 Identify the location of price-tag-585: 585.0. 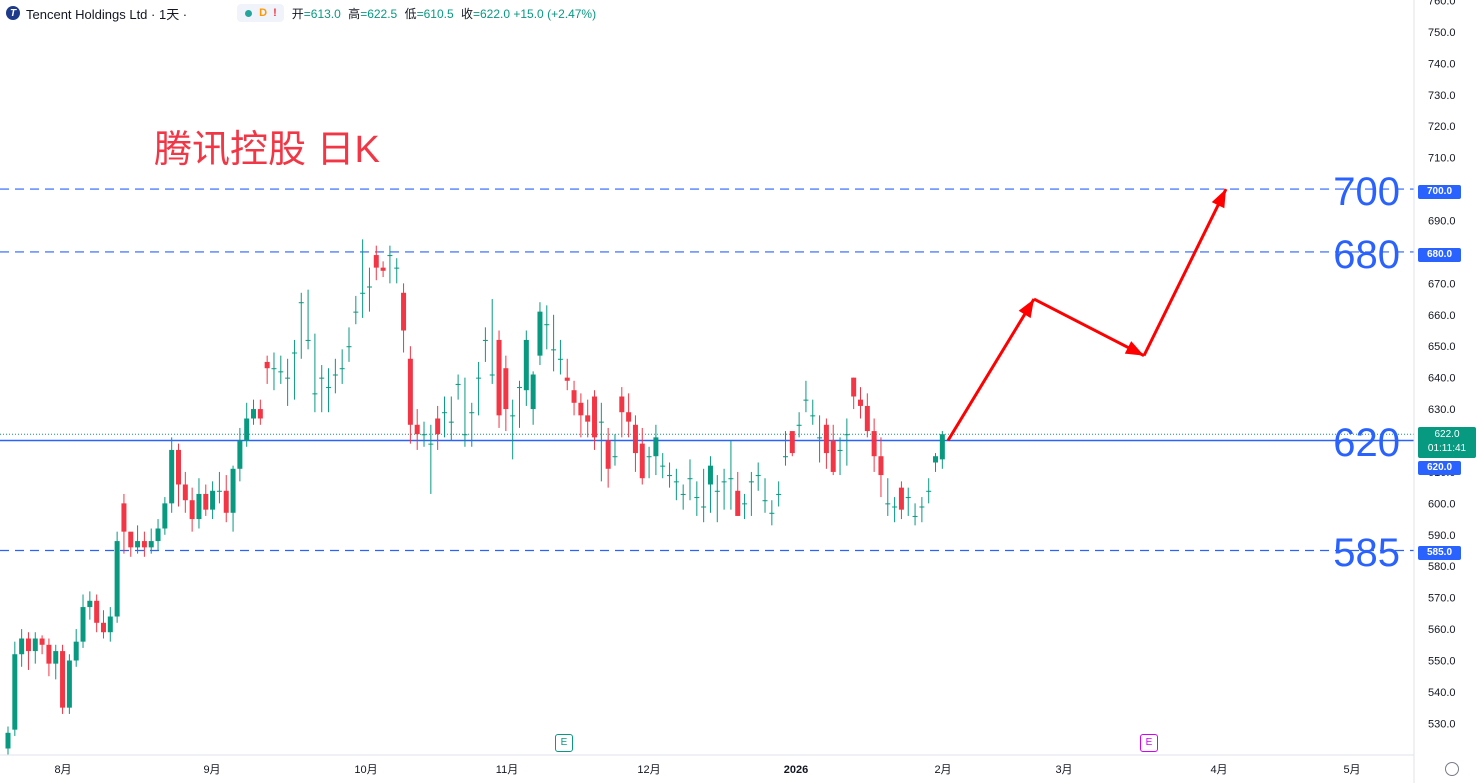
(1439, 553).